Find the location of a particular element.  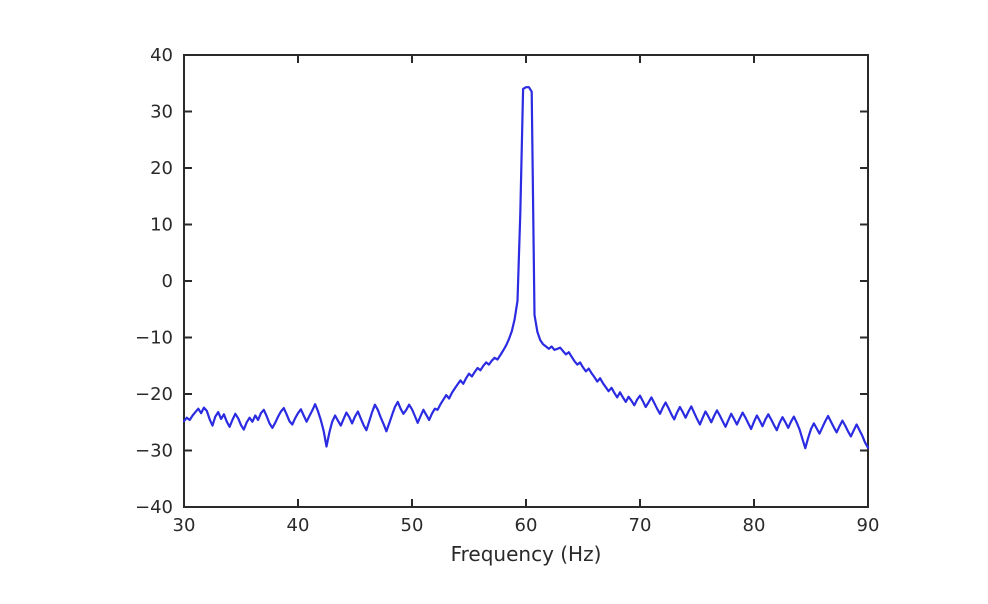

y-tick-label: −40 is located at coordinates (154, 507).